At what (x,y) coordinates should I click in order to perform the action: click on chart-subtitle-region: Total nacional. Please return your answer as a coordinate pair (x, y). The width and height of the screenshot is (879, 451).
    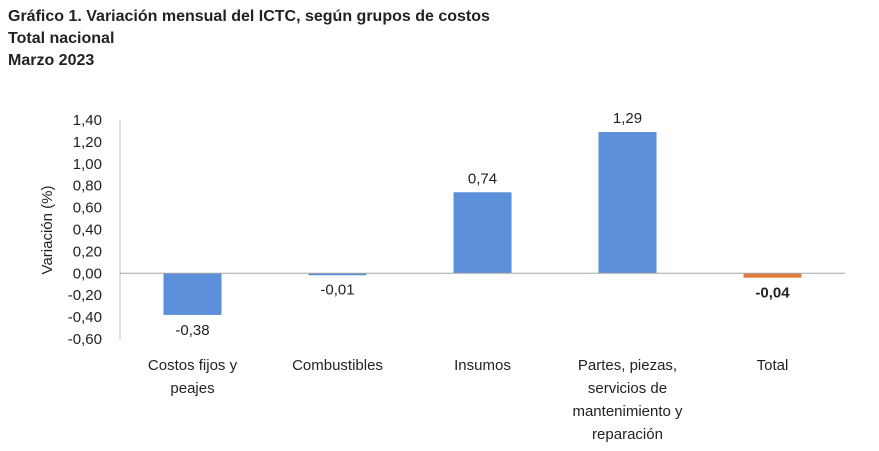
    Looking at the image, I should click on (61, 38).